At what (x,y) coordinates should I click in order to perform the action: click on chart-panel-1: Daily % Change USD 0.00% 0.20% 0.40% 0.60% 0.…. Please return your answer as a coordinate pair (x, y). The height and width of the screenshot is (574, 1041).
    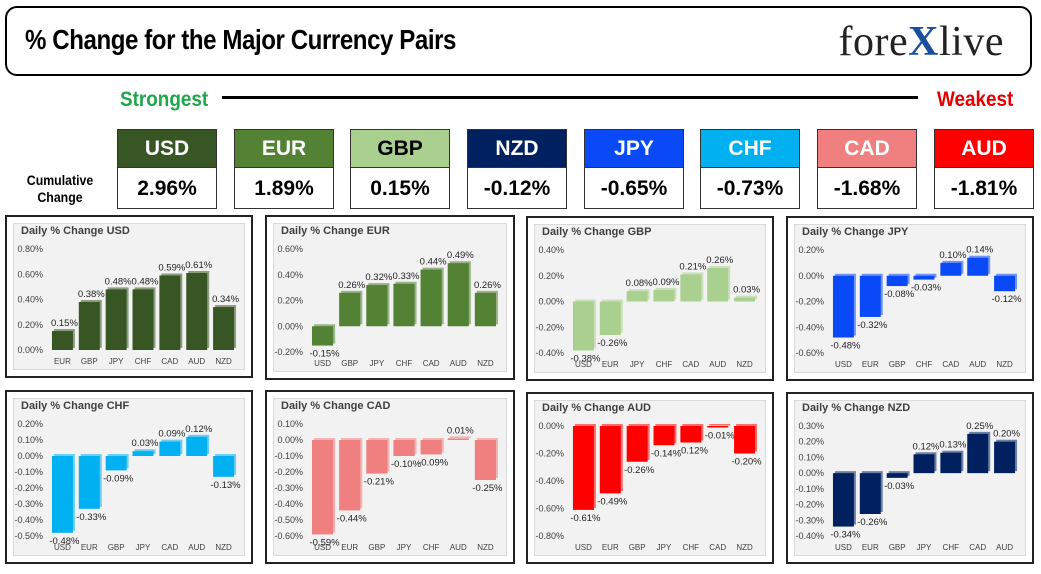
    Looking at the image, I should click on (129, 296).